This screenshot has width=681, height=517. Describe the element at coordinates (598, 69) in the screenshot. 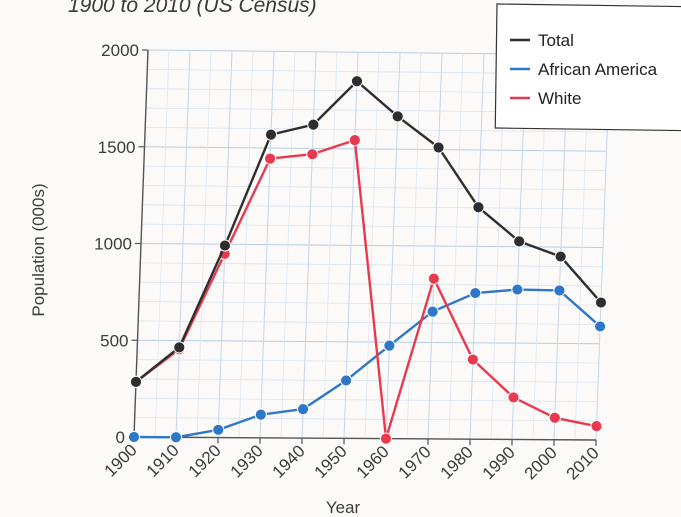

I see `legend-label: African America` at that location.